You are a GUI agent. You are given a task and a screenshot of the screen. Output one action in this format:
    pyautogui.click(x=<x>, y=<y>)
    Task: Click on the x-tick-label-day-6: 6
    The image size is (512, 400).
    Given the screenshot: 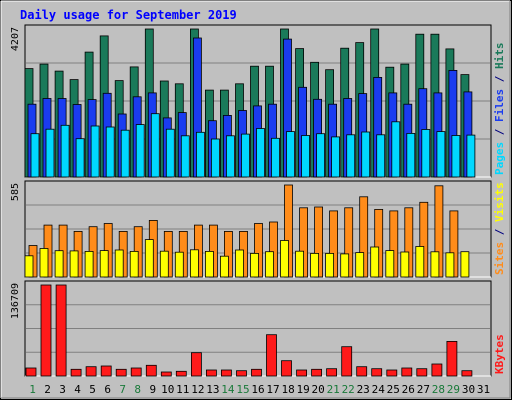 What is the action you would take?
    pyautogui.click(x=107, y=389)
    